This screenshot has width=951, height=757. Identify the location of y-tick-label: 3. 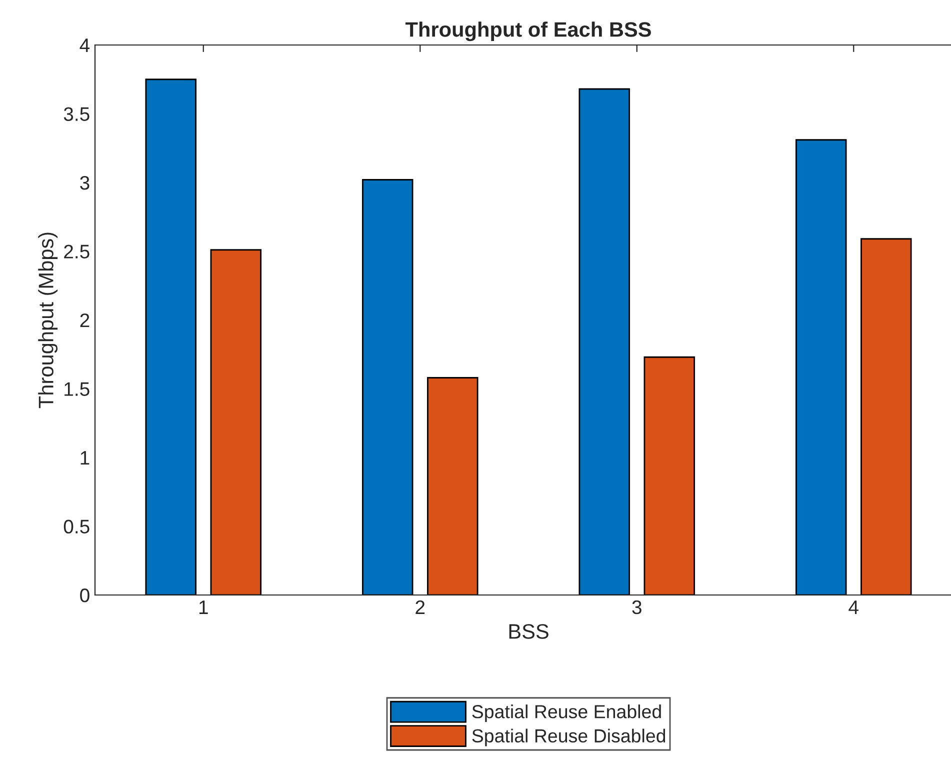
(85, 183).